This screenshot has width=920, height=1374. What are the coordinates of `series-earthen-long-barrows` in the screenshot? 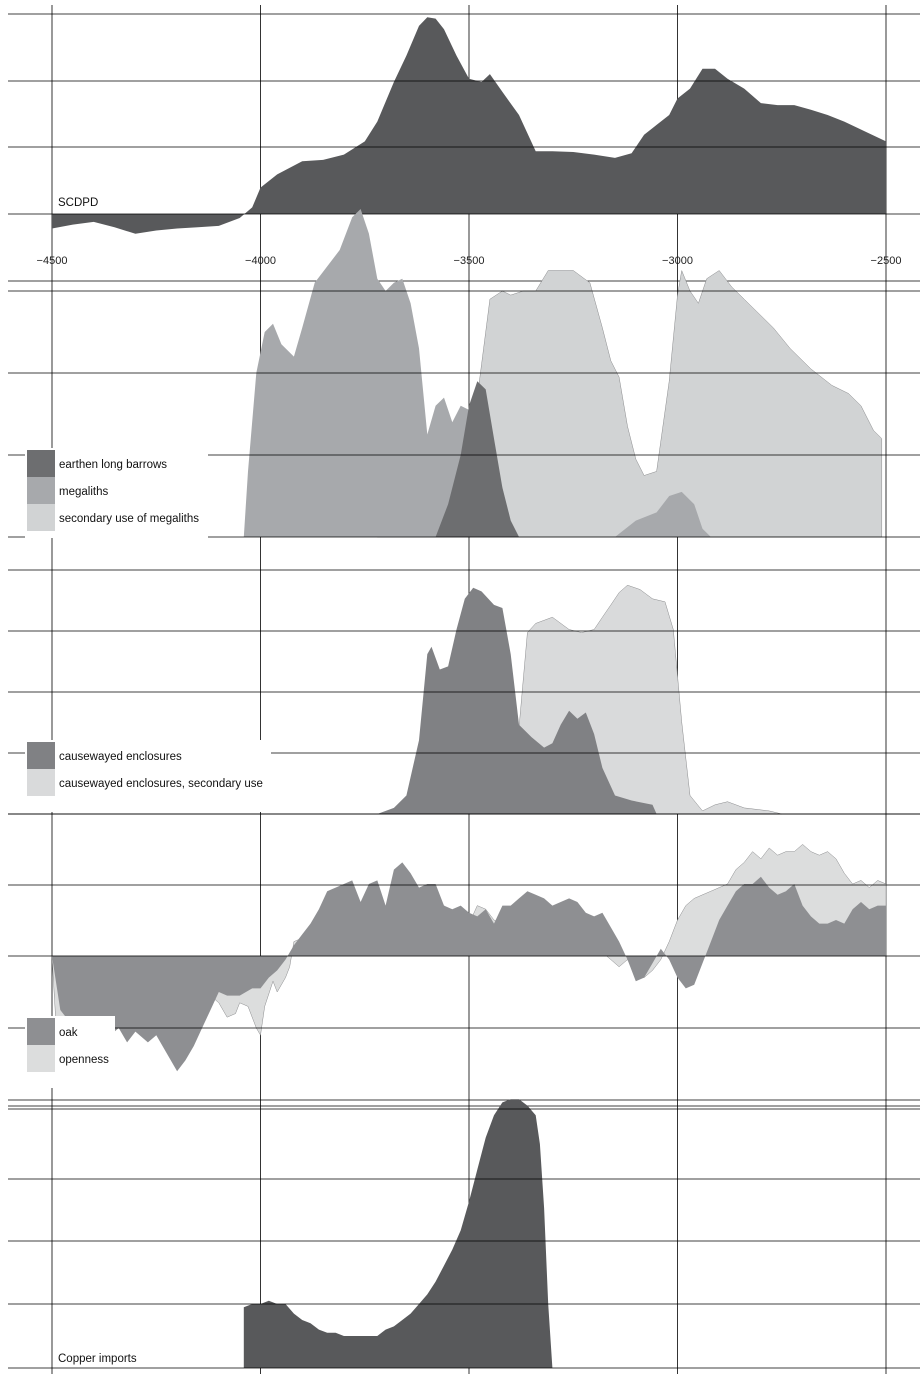 It's located at (477, 459).